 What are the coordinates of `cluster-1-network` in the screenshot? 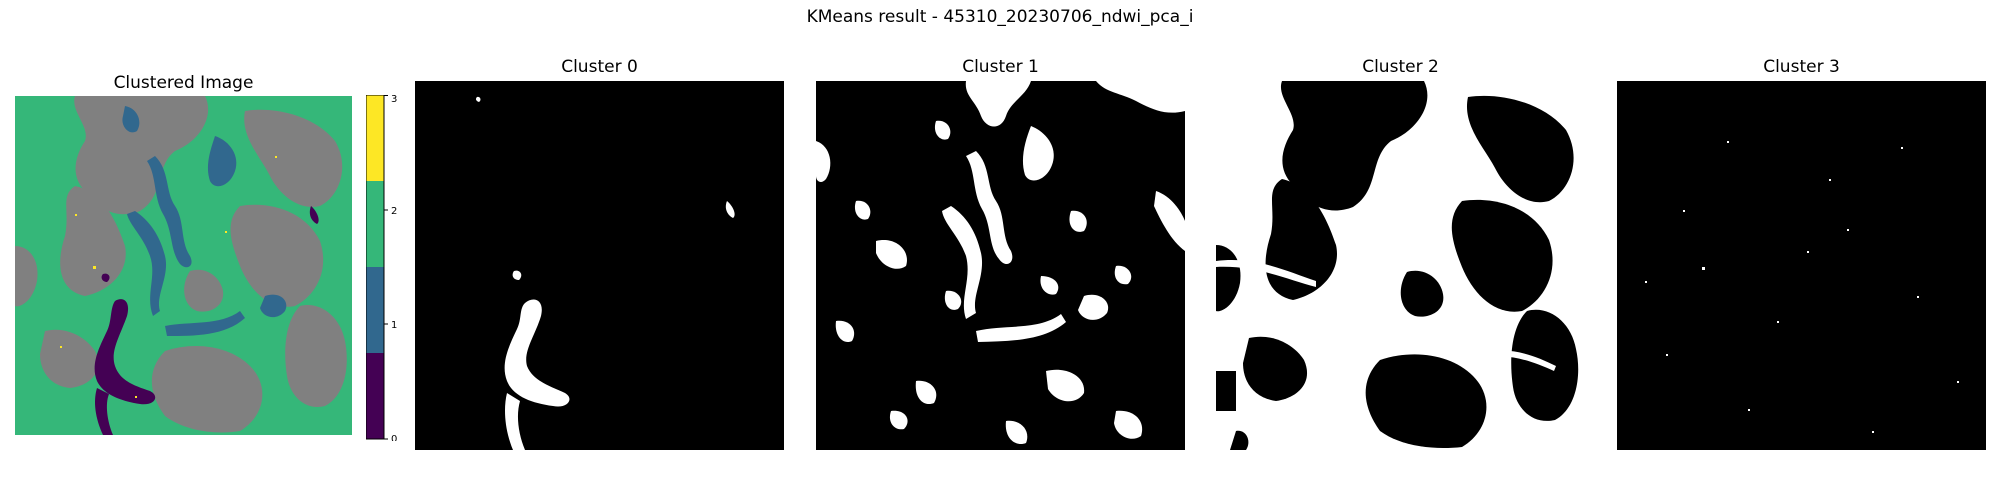 It's located at (1000, 263).